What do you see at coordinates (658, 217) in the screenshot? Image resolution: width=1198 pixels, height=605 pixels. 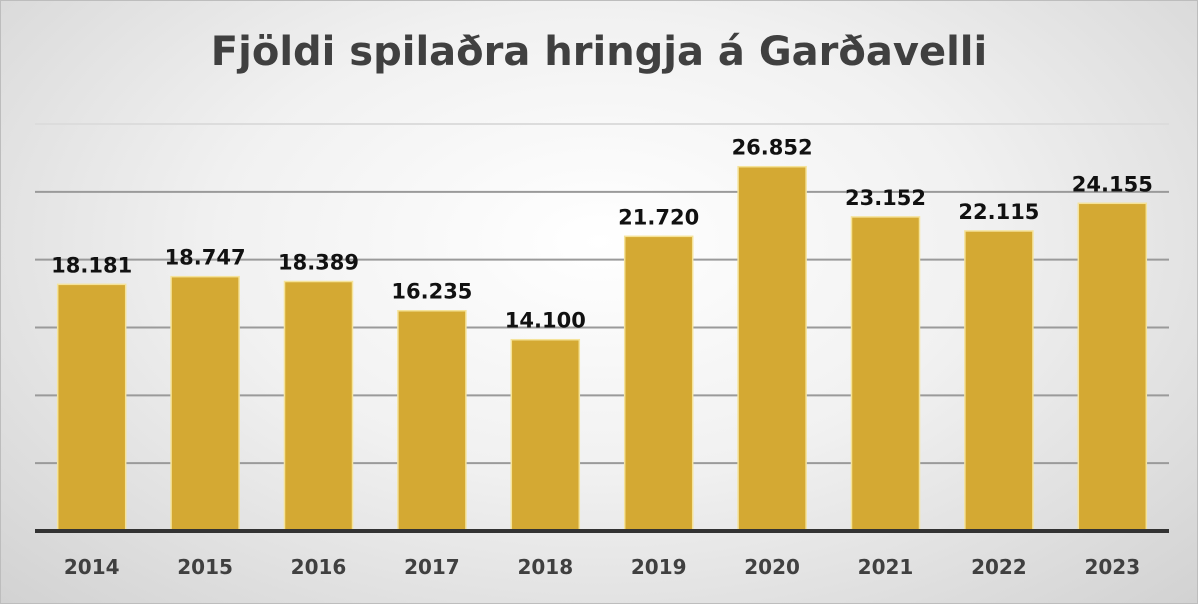 I see `data-label-2019: 21.720` at bounding box center [658, 217].